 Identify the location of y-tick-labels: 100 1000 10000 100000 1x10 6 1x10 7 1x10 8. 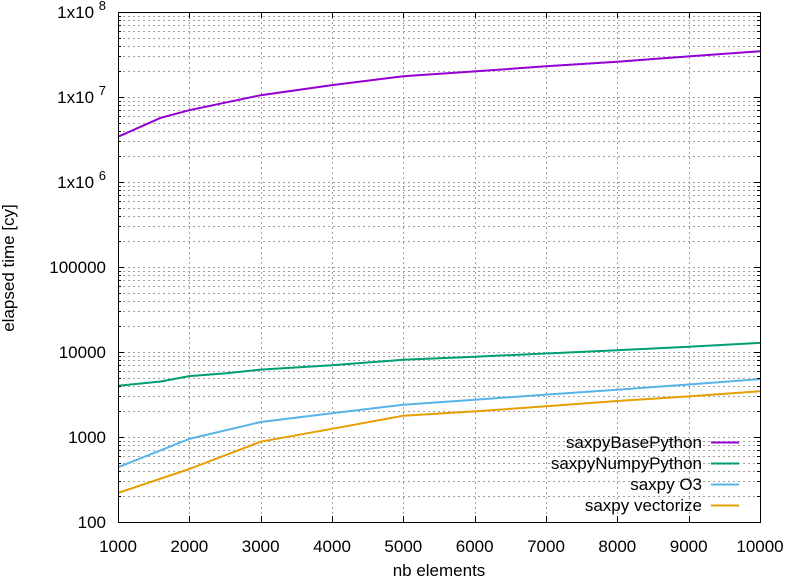
(77, 266).